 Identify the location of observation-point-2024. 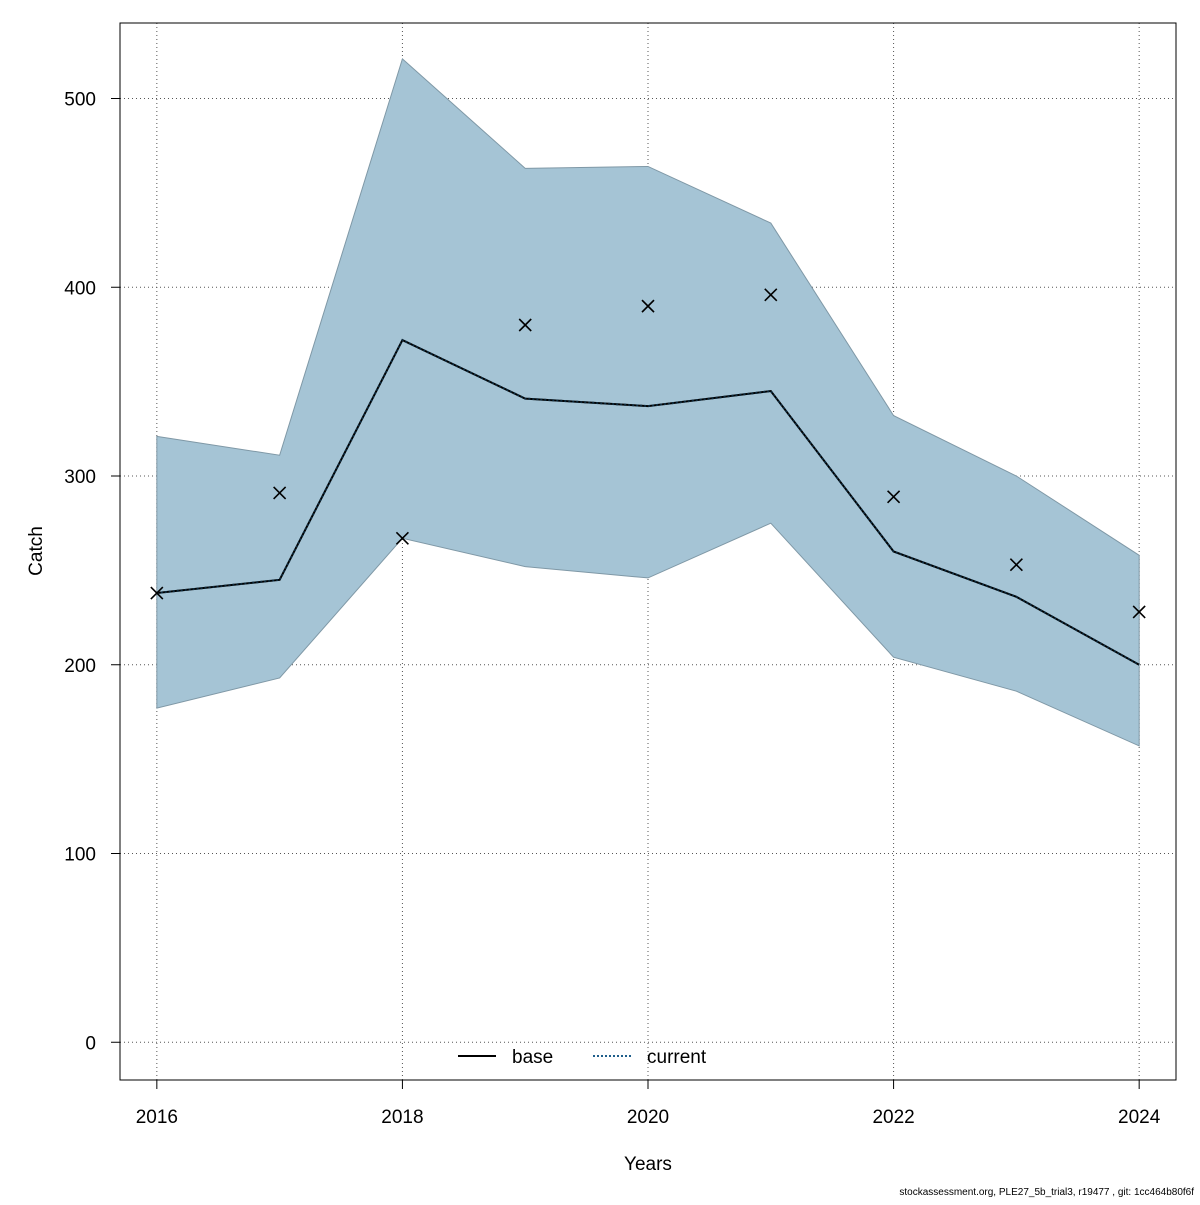
(1139, 612).